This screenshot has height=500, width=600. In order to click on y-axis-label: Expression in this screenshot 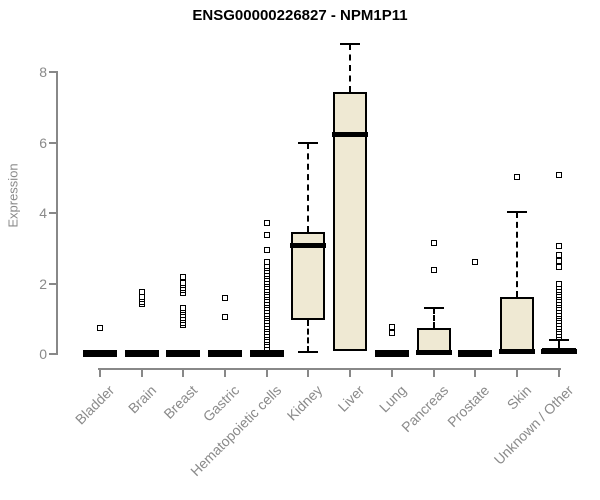, I will do `click(13, 195)`.